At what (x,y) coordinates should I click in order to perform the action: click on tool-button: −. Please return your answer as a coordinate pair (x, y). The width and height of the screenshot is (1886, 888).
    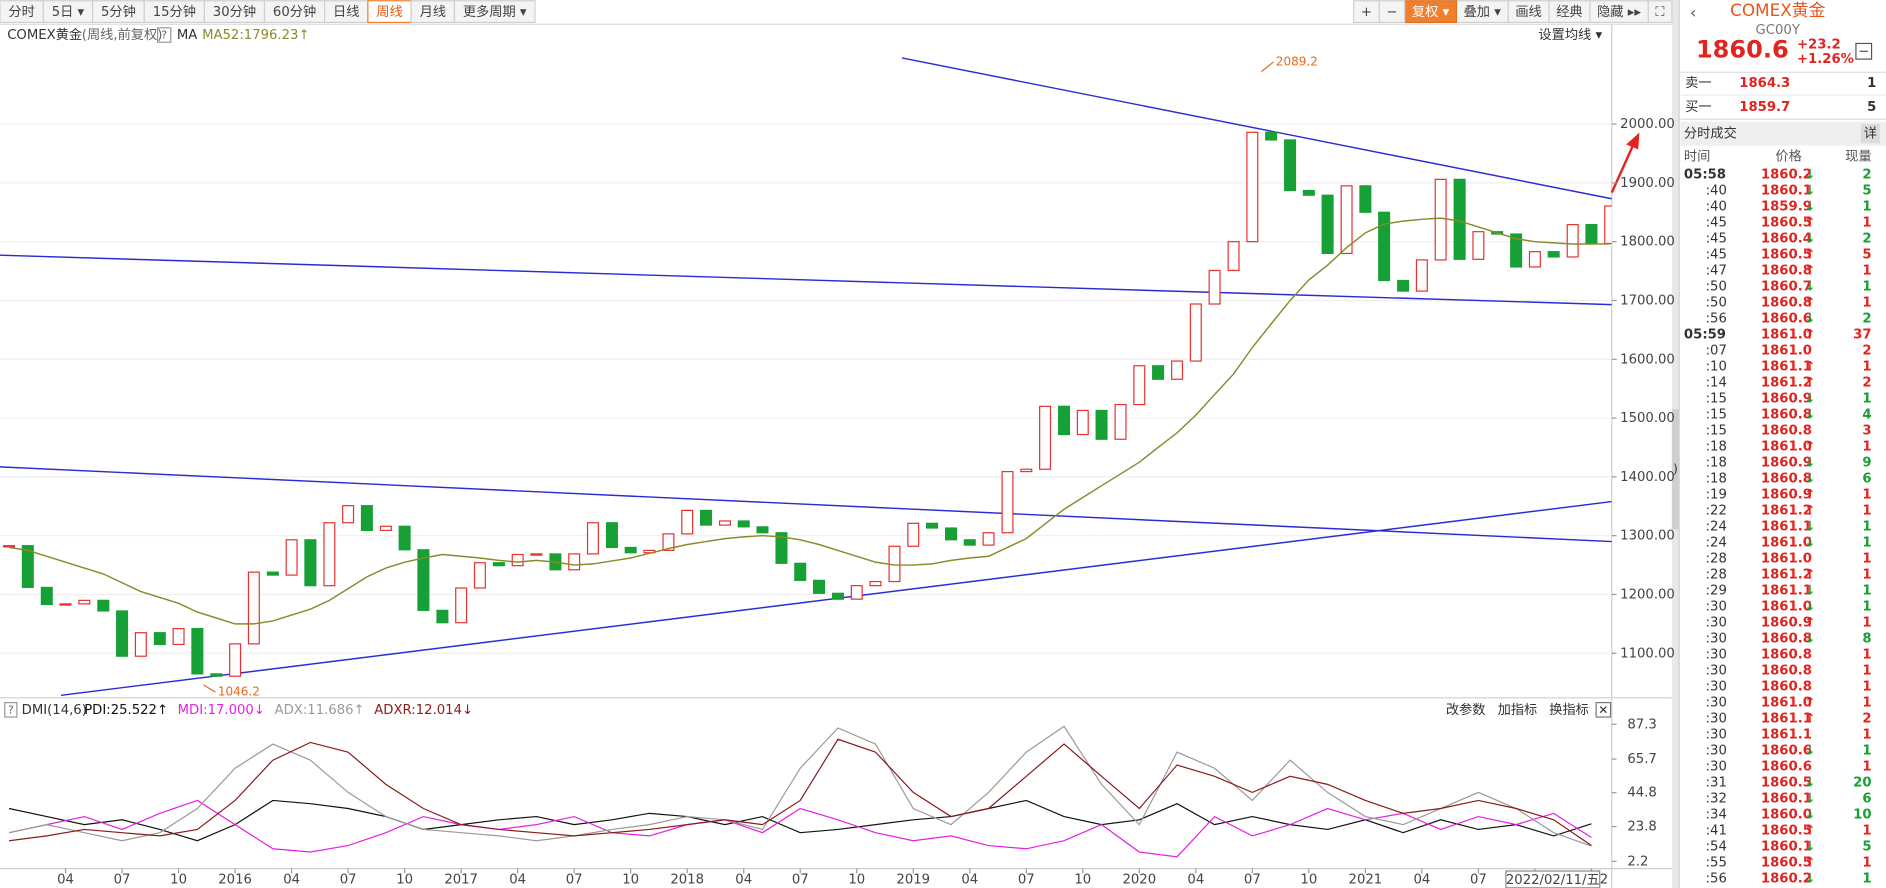
    Looking at the image, I should click on (1392, 12).